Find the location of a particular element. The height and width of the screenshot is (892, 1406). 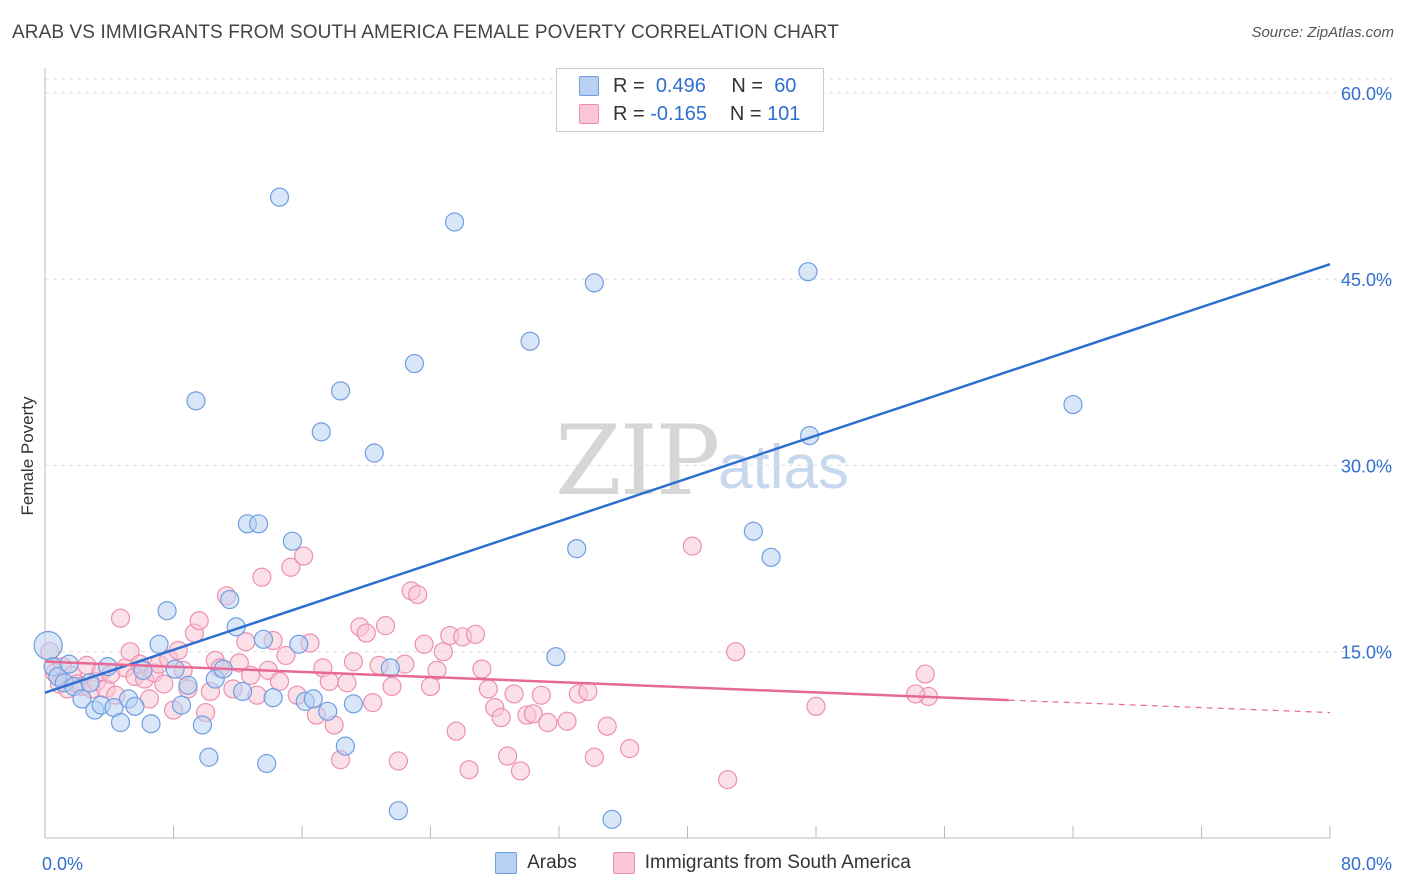

legend-label-arabs: Arabs is located at coordinates (552, 862).